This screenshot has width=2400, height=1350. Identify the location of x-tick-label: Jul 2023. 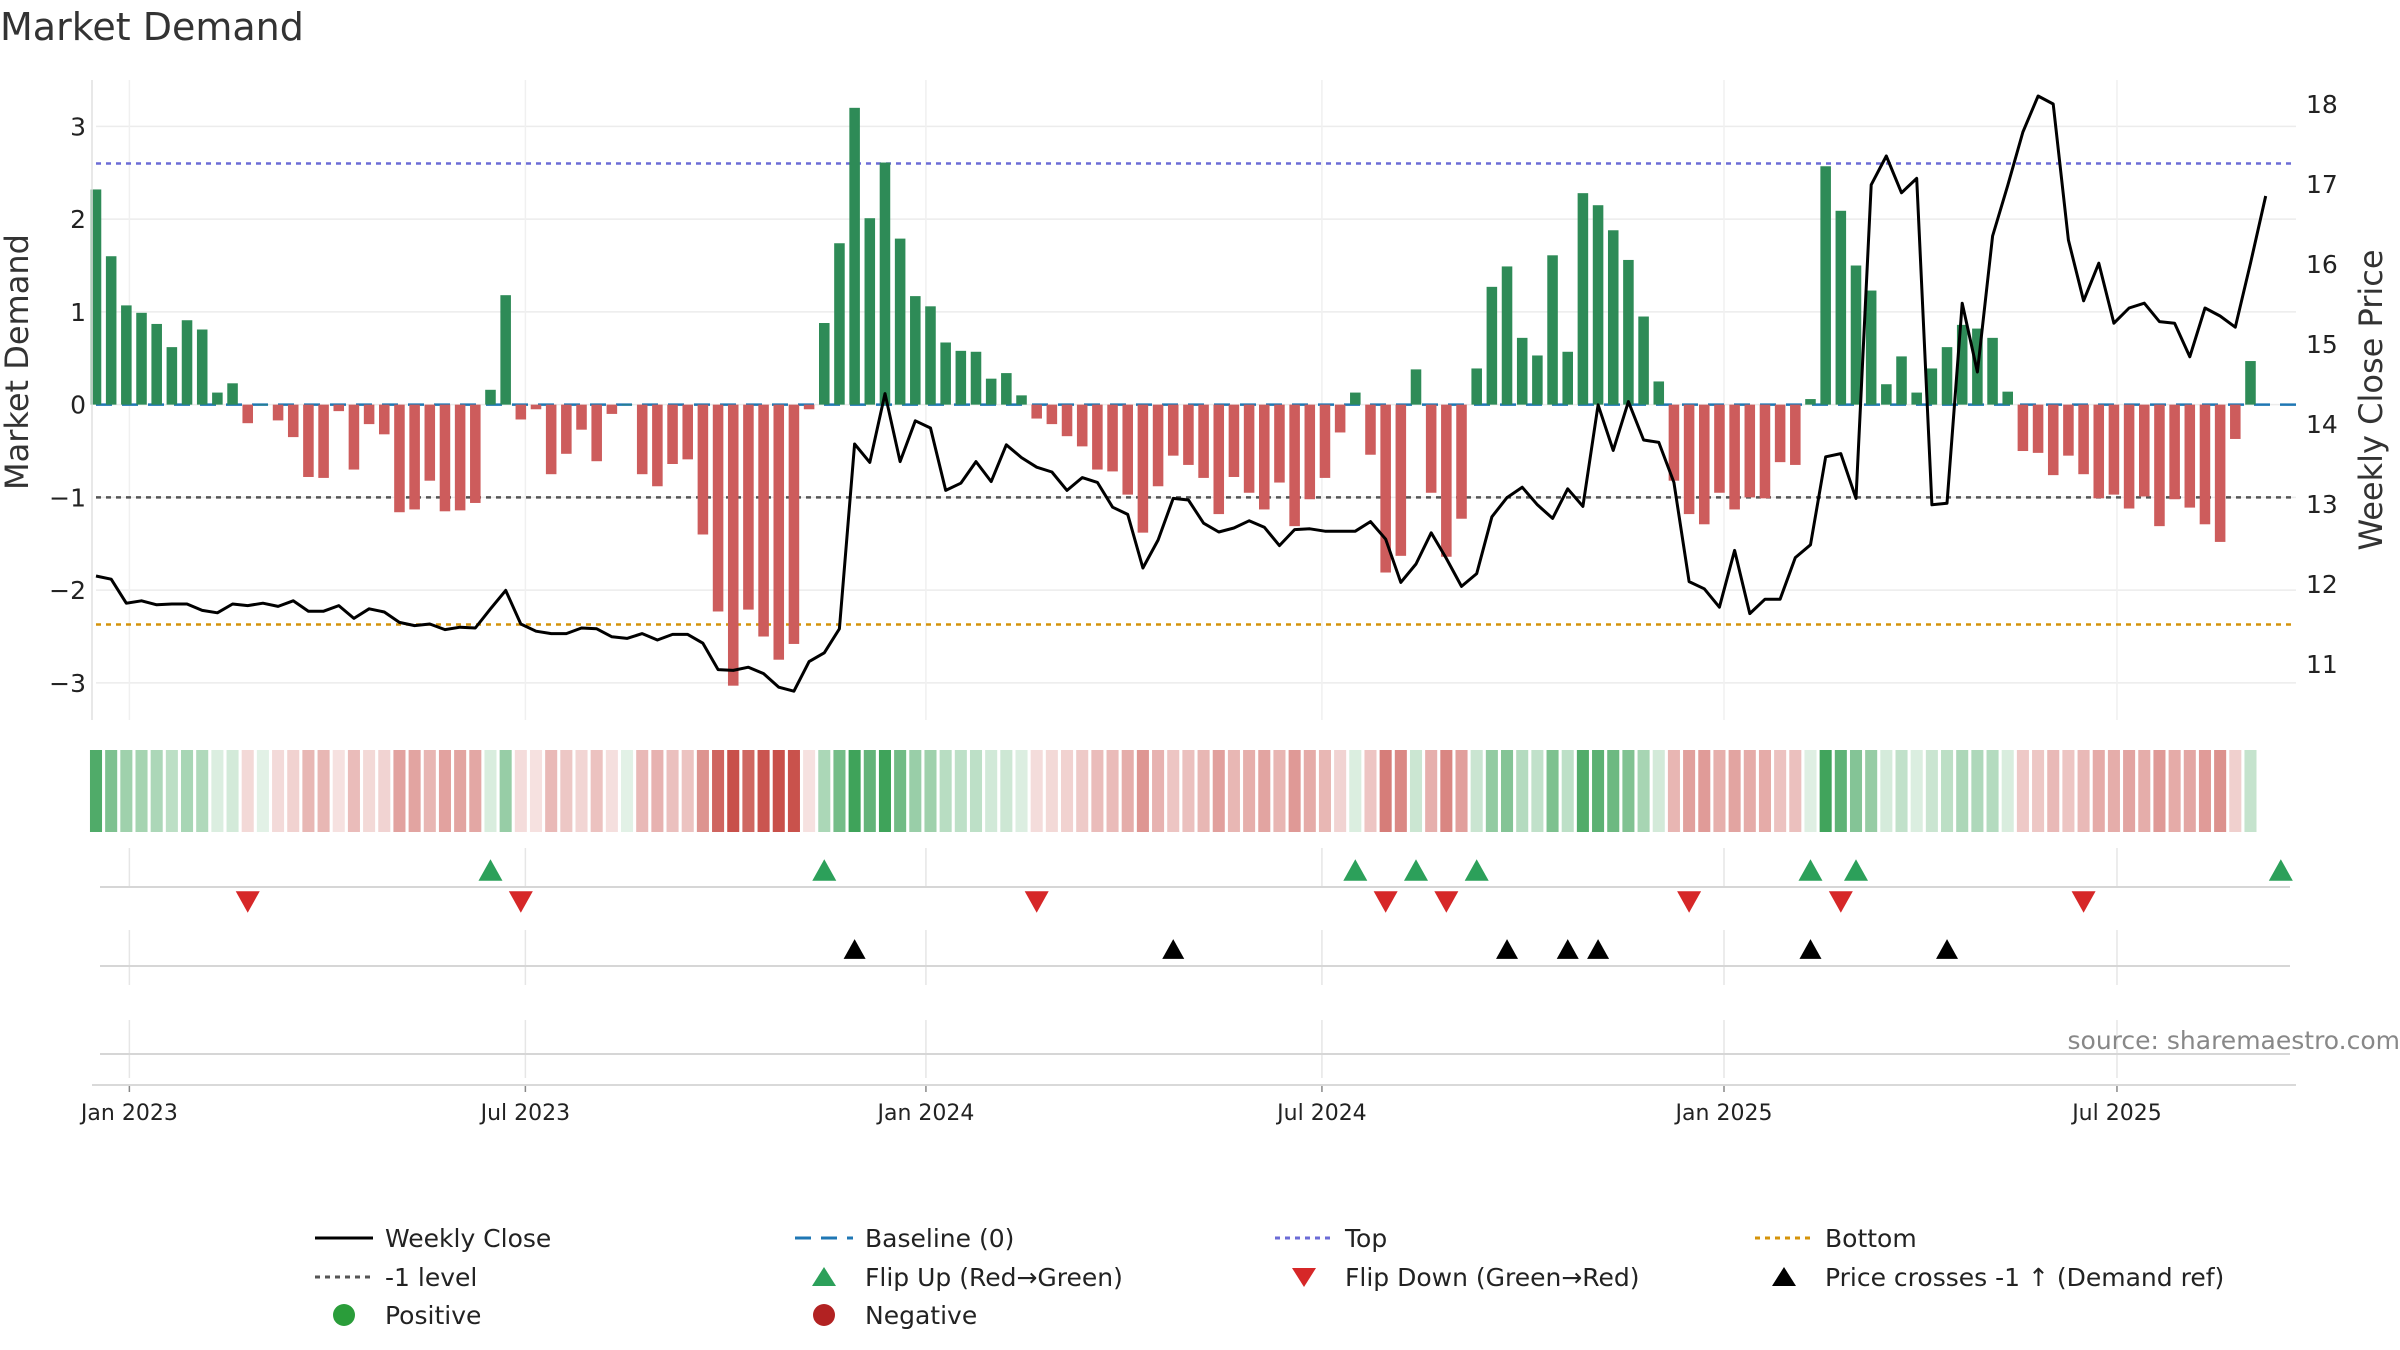
(525, 1113).